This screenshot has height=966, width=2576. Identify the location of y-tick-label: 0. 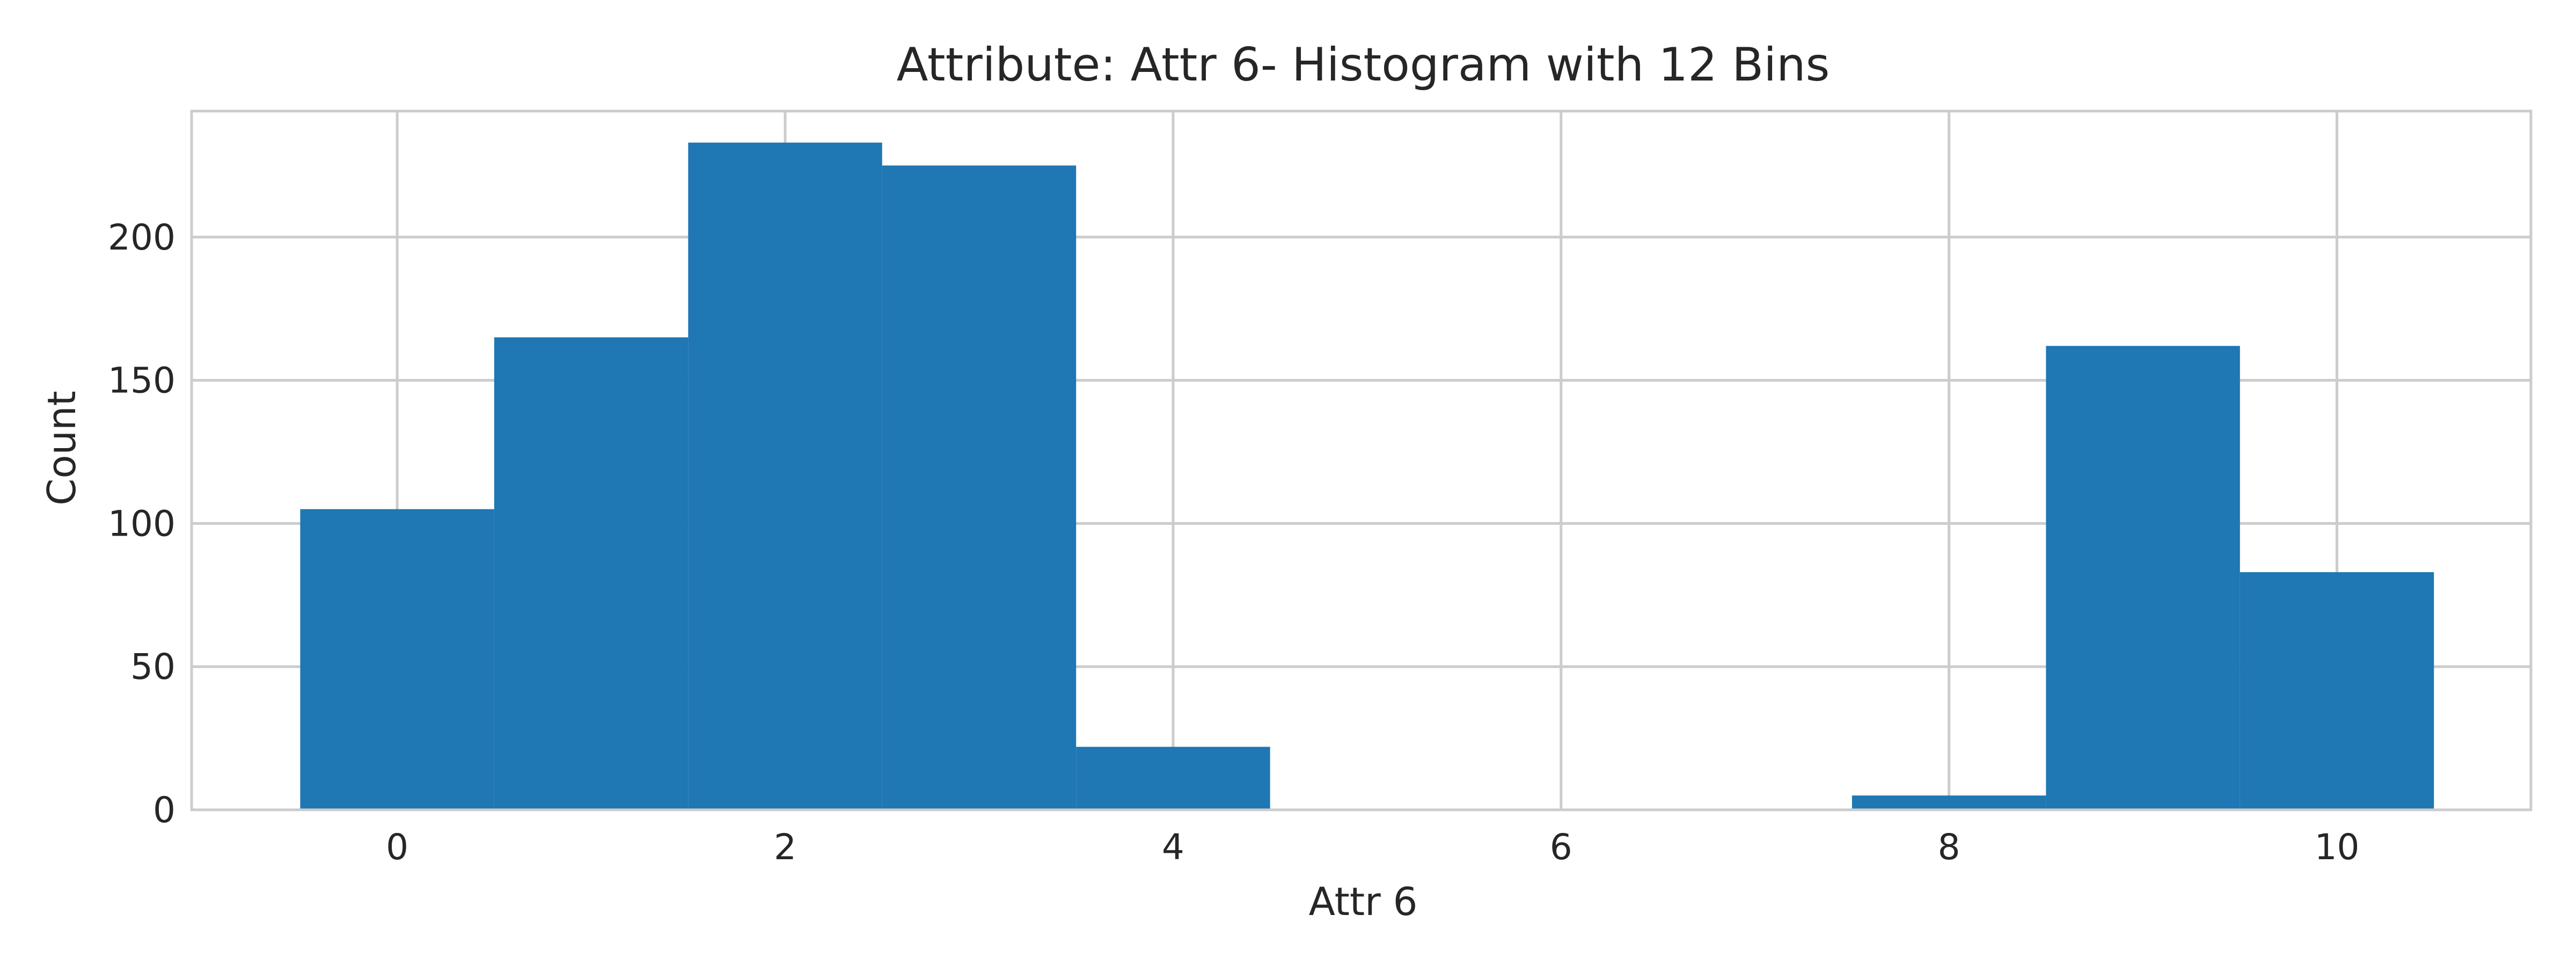
(164, 810).